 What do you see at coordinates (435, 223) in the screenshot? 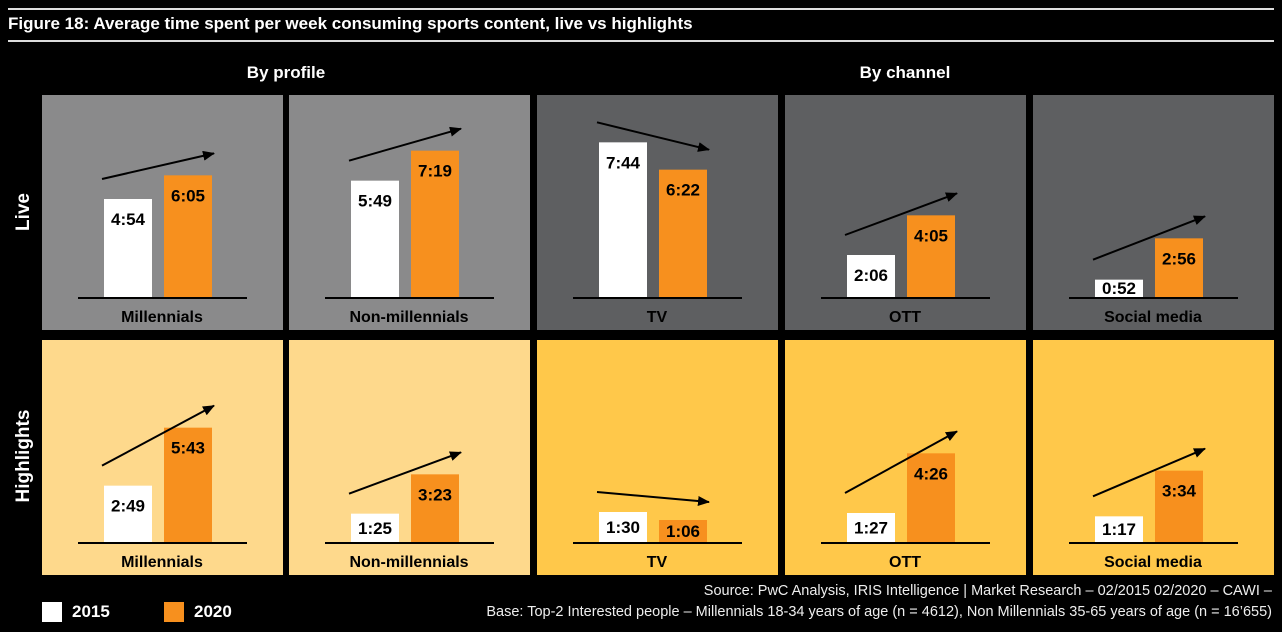
I see `bar-2020-live-non-millennials` at bounding box center [435, 223].